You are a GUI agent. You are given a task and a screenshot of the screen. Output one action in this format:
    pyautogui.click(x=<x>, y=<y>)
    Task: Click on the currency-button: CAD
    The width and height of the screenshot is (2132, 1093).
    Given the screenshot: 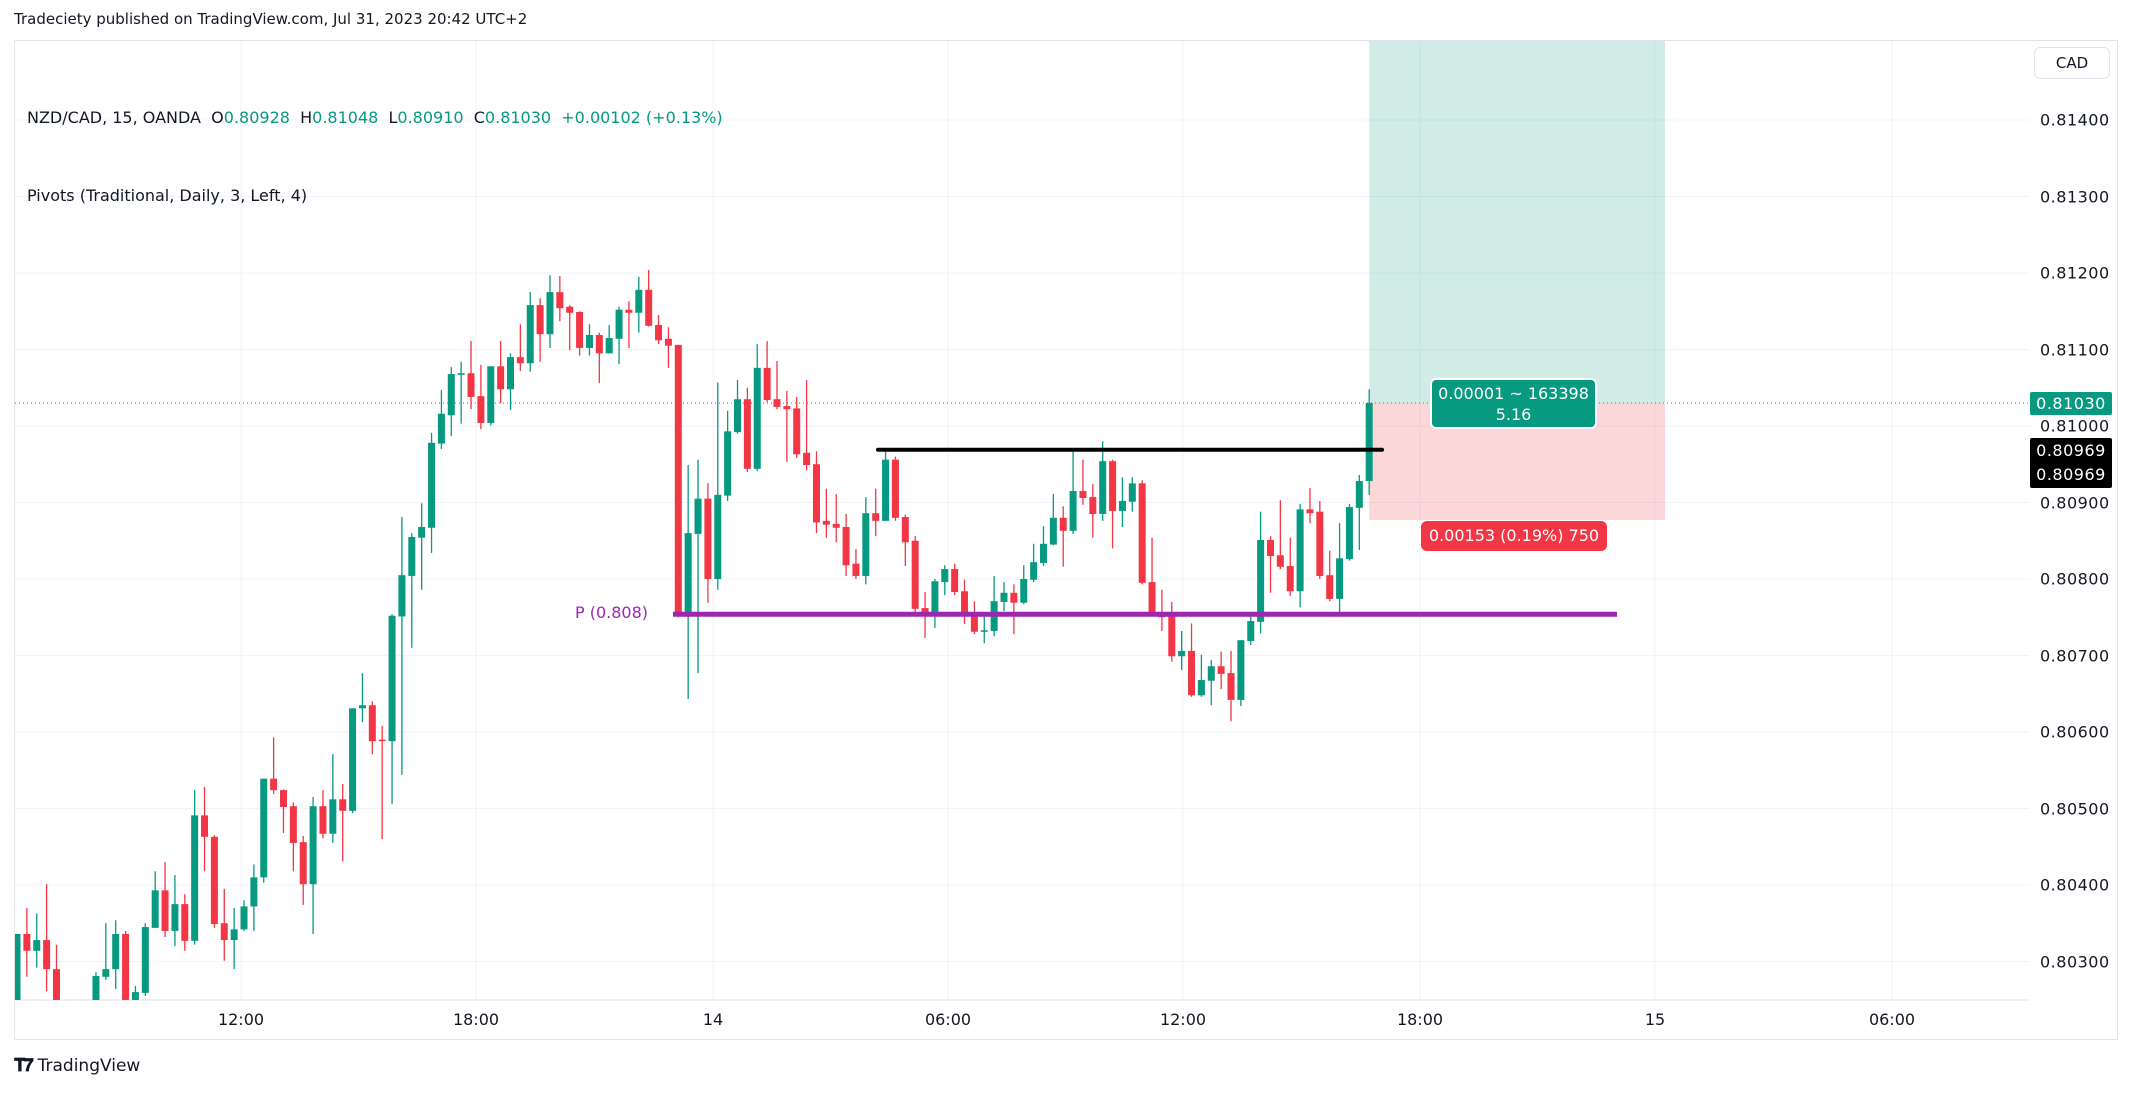 What is the action you would take?
    pyautogui.click(x=2072, y=63)
    